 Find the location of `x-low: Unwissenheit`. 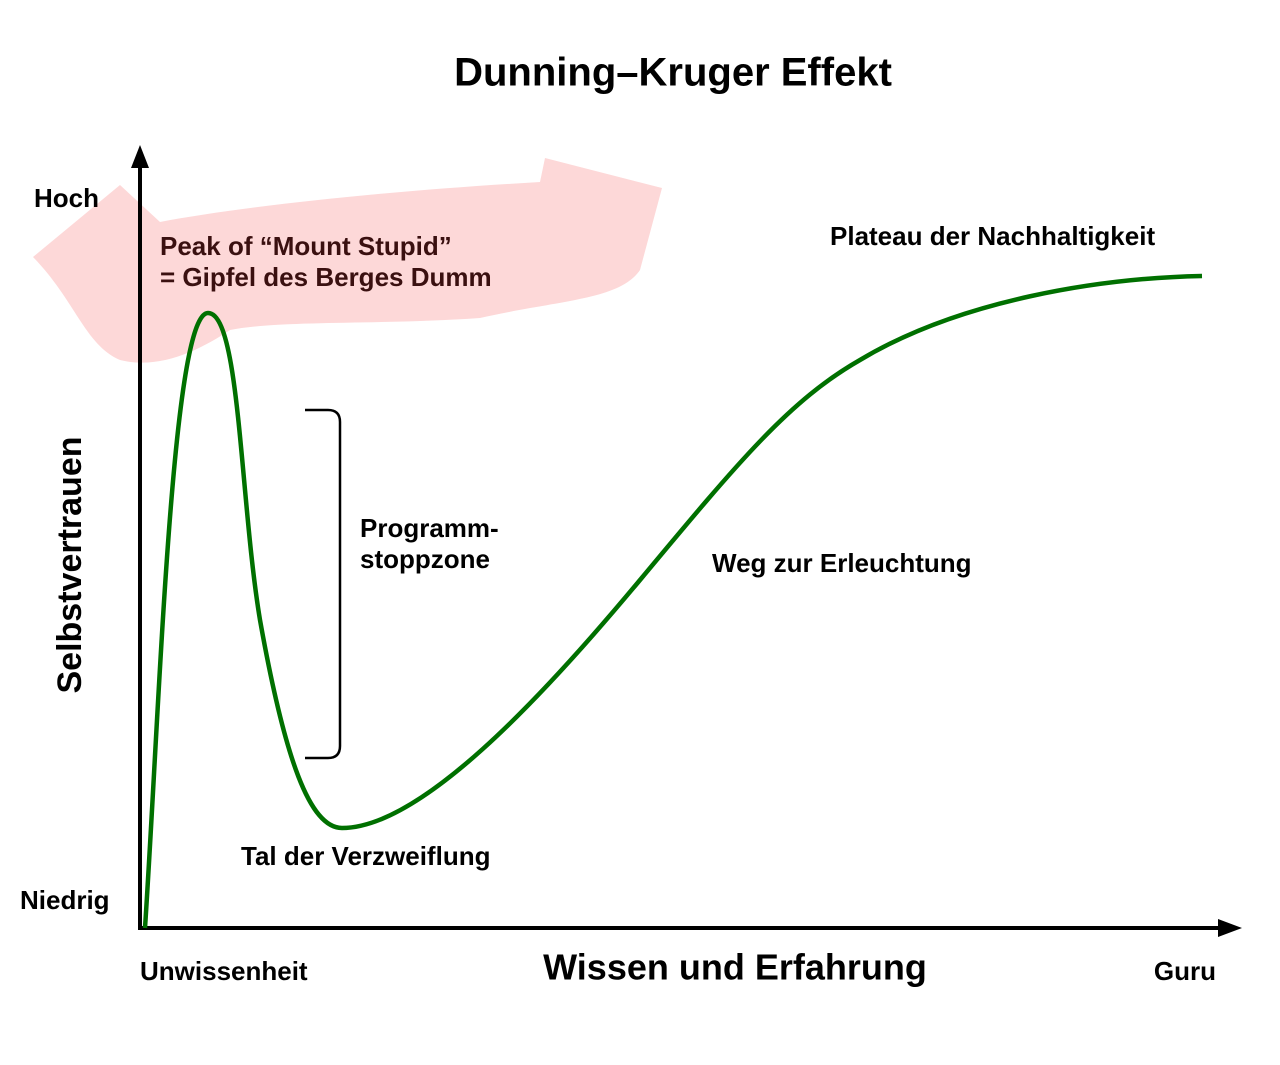

x-low: Unwissenheit is located at coordinates (224, 971).